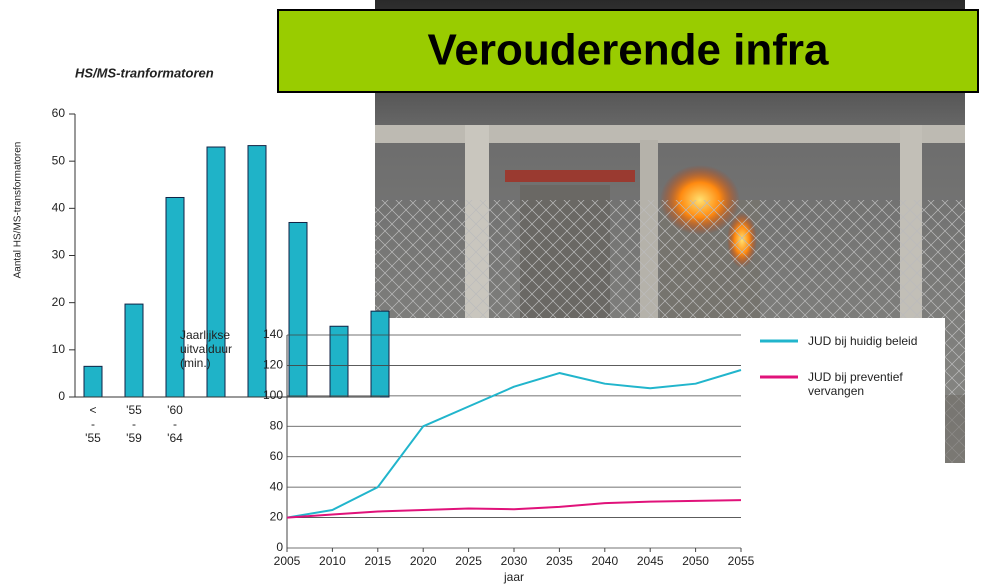  I want to click on legend-label: JUD bij preventief vervangen, so click(855, 384).